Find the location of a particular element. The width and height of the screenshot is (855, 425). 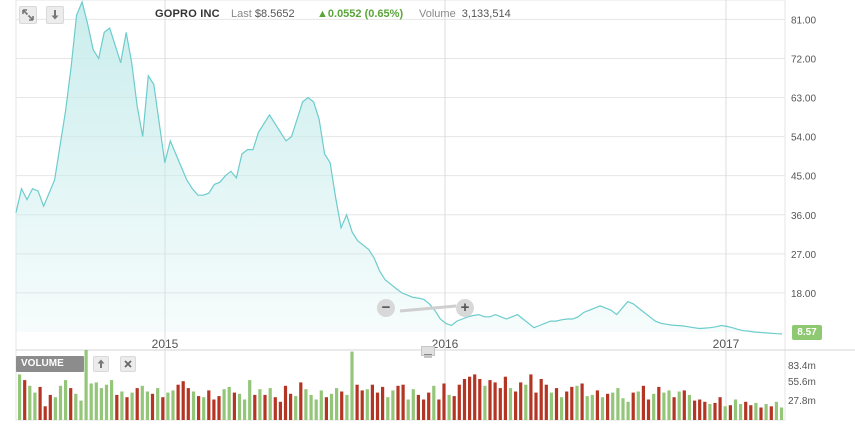

expand-button is located at coordinates (28, 15).